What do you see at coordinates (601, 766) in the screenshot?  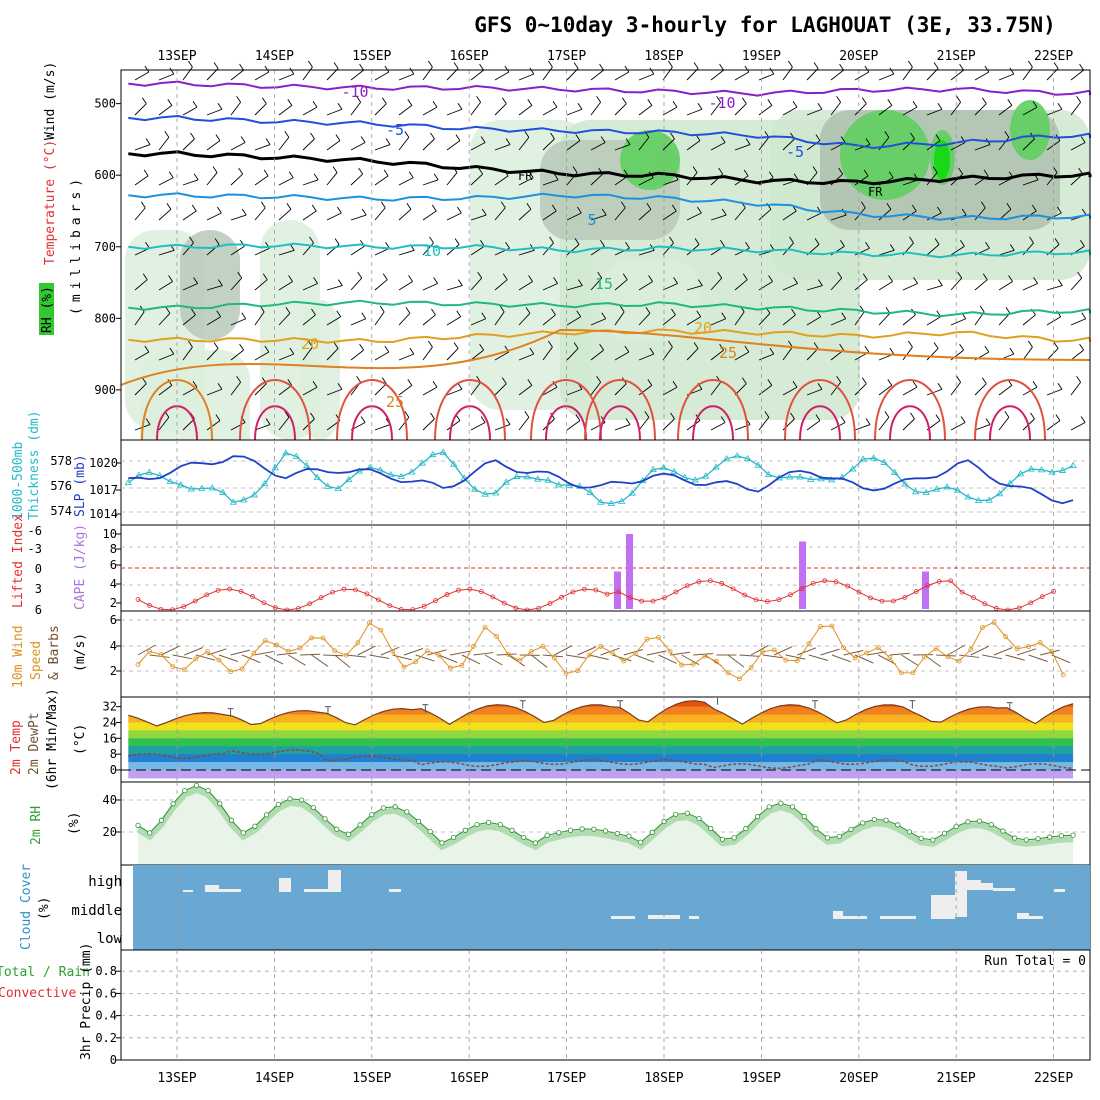 I see `temp-band` at bounding box center [601, 766].